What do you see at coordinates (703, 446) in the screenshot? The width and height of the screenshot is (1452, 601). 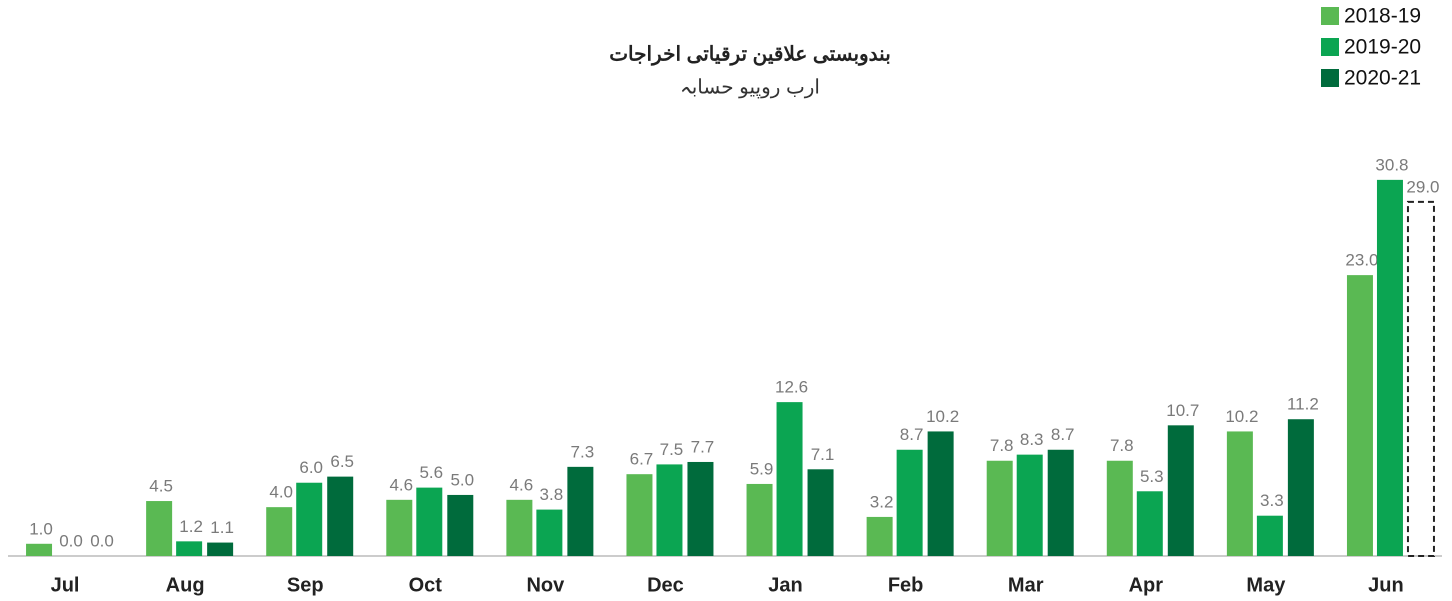 I see `data-label: 7.7` at bounding box center [703, 446].